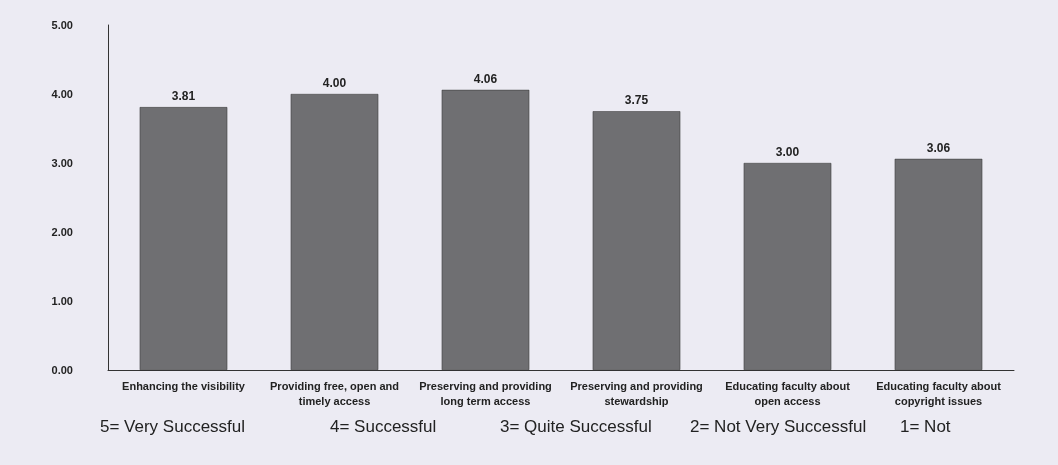 This screenshot has width=1058, height=465. I want to click on text: 3= Quite Successful, so click(576, 426).